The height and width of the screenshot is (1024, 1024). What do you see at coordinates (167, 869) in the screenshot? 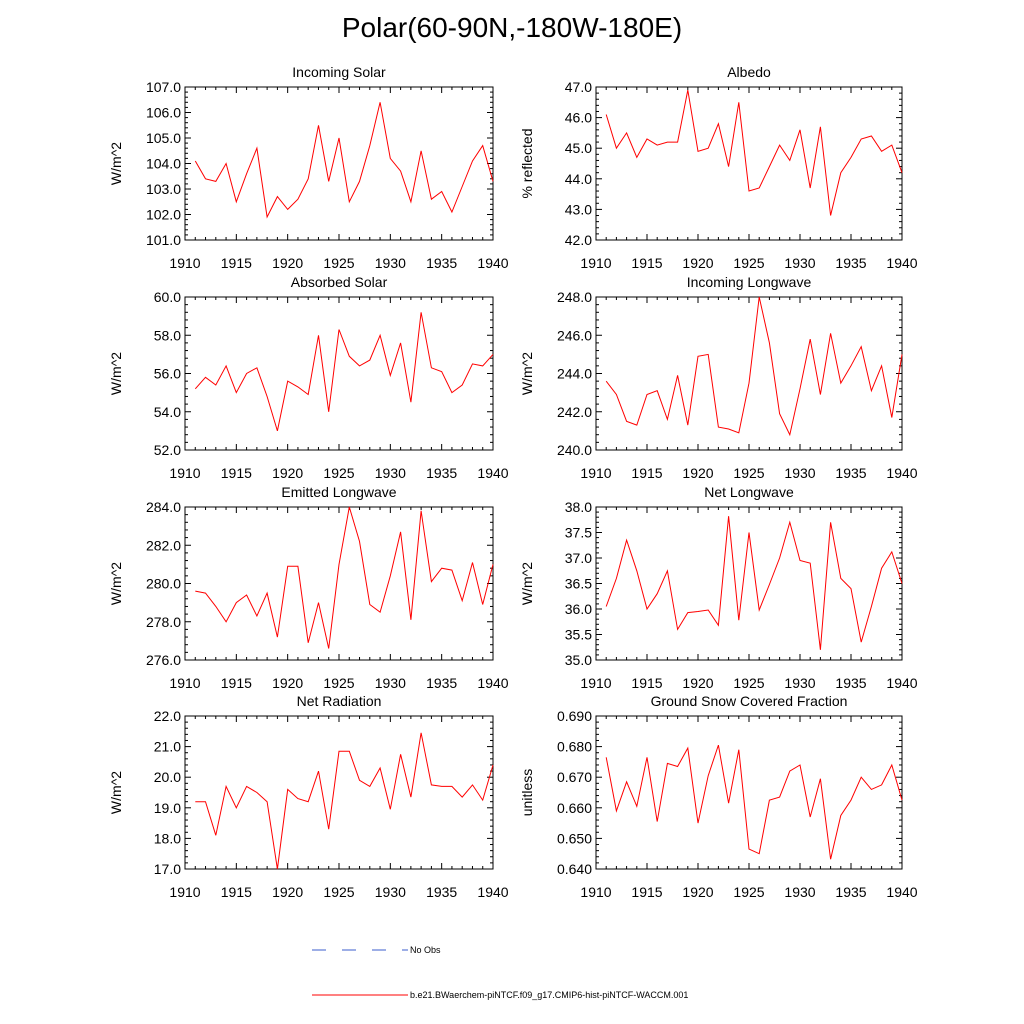
I see `y-tick-label: 17.0` at bounding box center [167, 869].